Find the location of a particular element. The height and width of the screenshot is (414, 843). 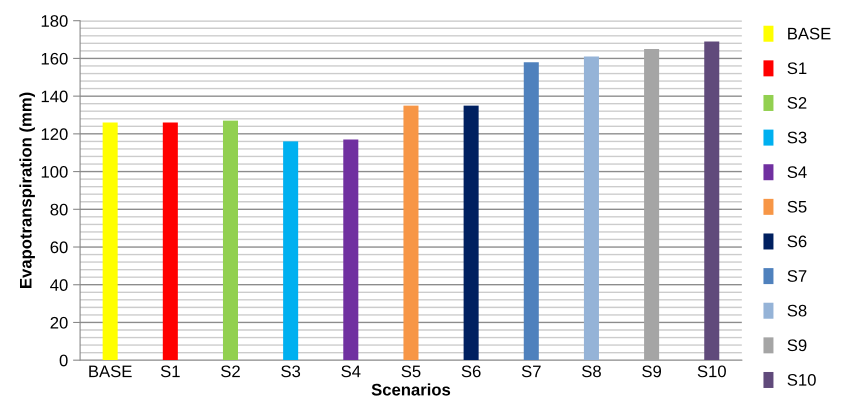

legend-label: S7 is located at coordinates (797, 276).